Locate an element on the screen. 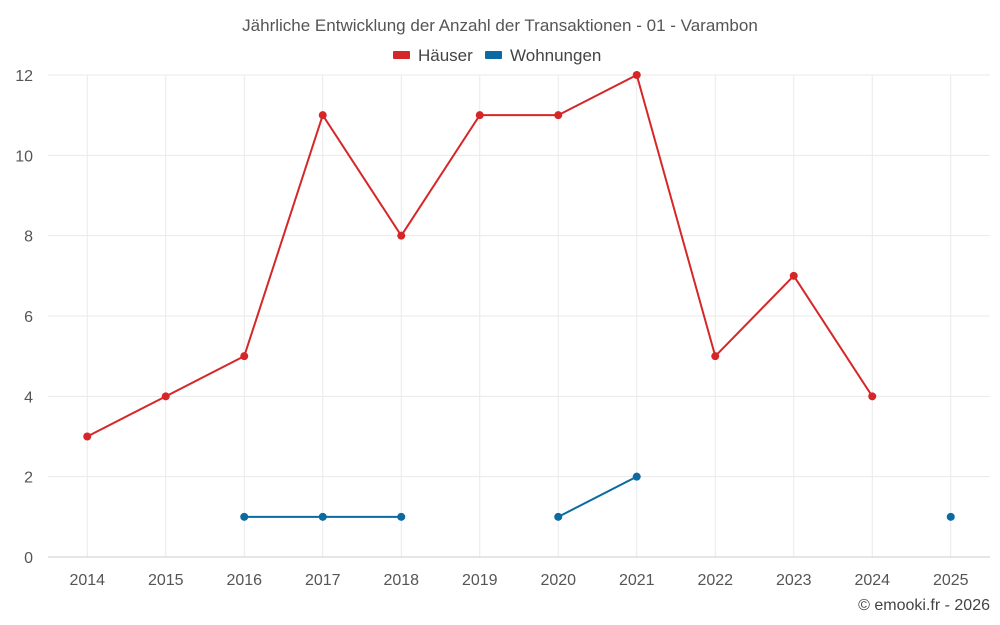 This screenshot has height=625, width=1000. x-tick-label: 2025 is located at coordinates (951, 580).